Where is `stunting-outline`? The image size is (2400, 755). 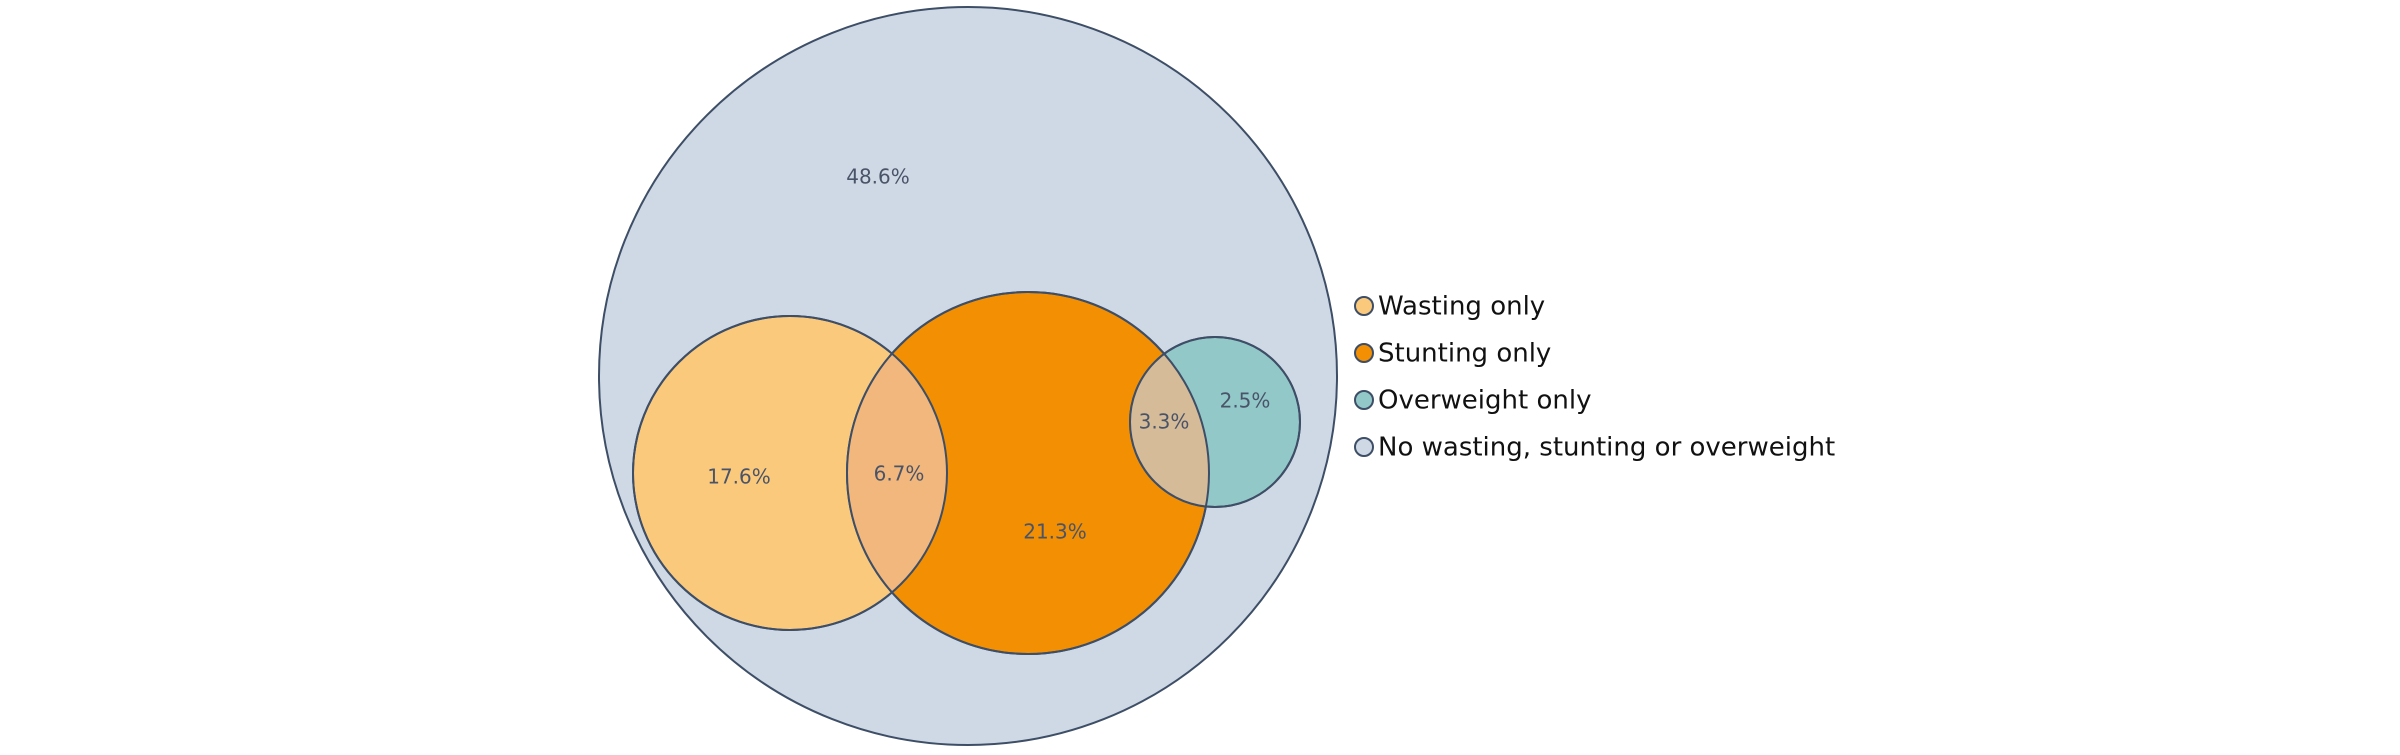 stunting-outline is located at coordinates (1028, 473).